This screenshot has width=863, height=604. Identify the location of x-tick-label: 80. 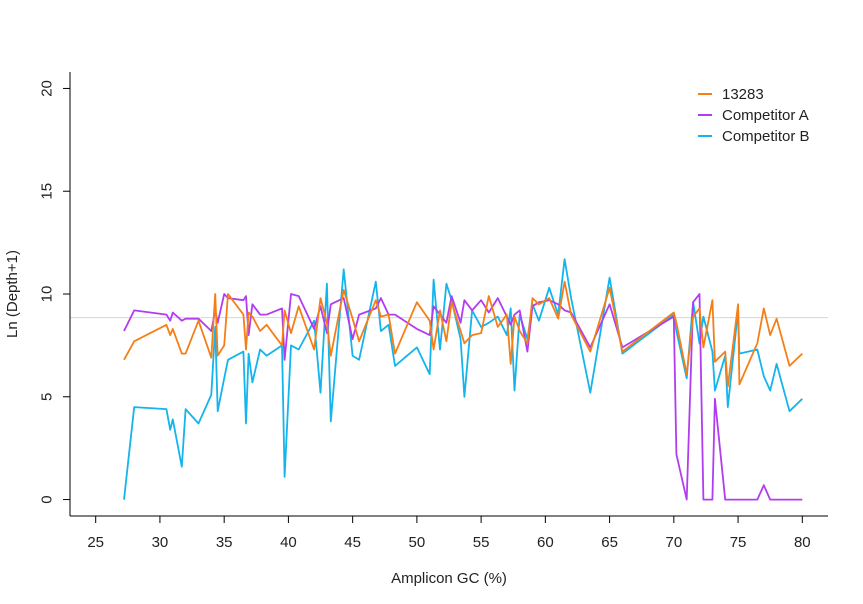
(802, 542).